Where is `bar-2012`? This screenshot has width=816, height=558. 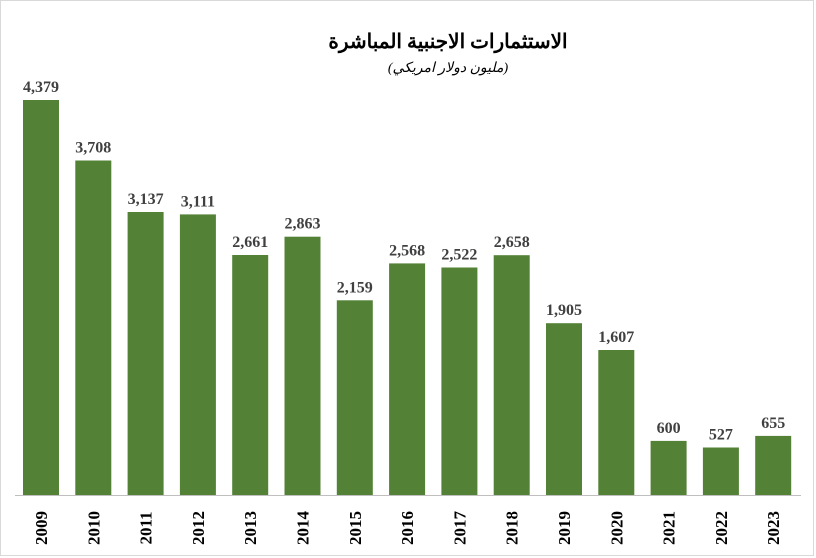
bar-2012 is located at coordinates (197, 354).